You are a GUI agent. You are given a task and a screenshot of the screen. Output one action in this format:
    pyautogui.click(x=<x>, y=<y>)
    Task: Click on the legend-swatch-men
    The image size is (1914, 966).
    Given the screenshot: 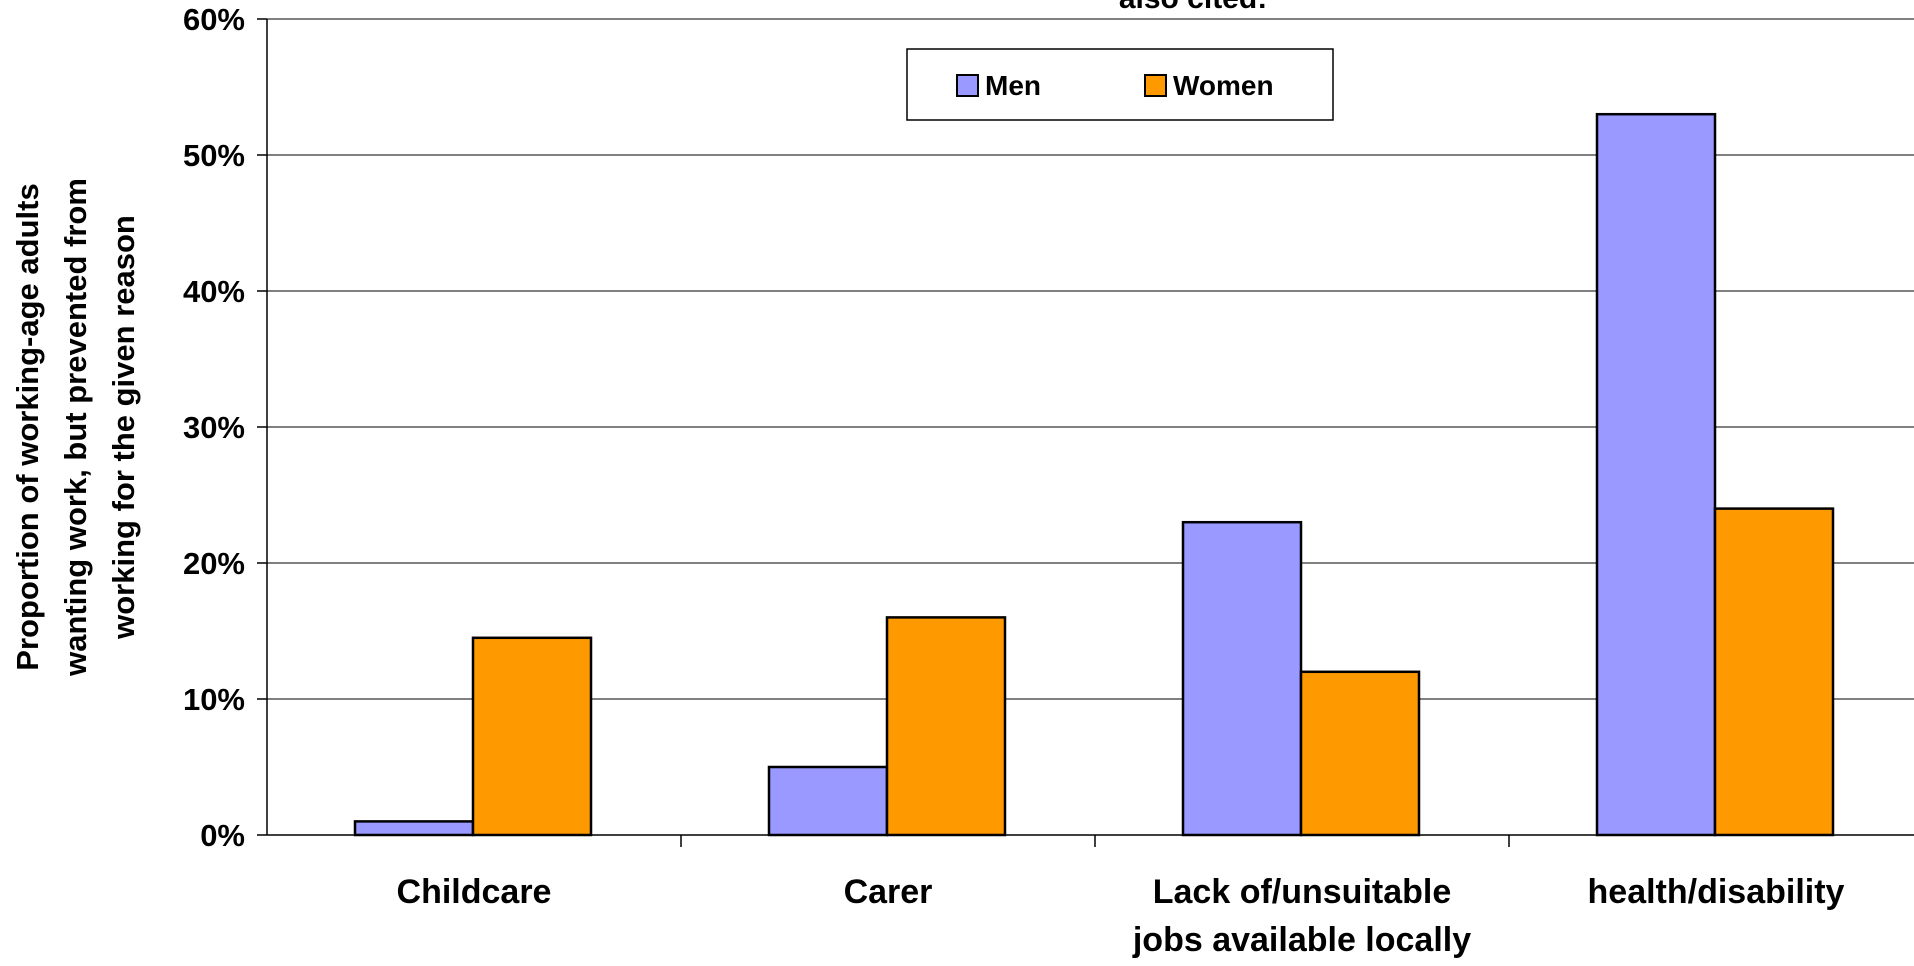 What is the action you would take?
    pyautogui.click(x=967, y=85)
    